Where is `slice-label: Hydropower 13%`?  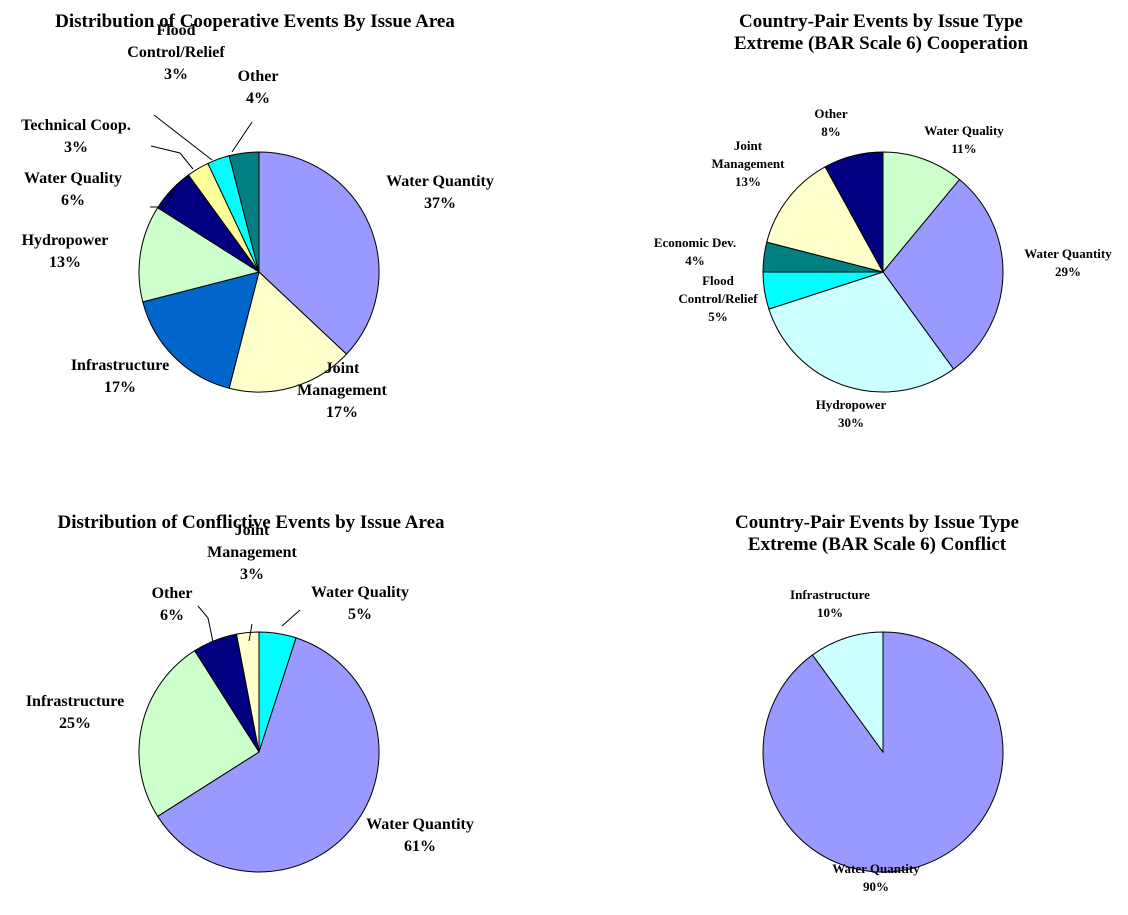 slice-label: Hydropower 13% is located at coordinates (65, 251).